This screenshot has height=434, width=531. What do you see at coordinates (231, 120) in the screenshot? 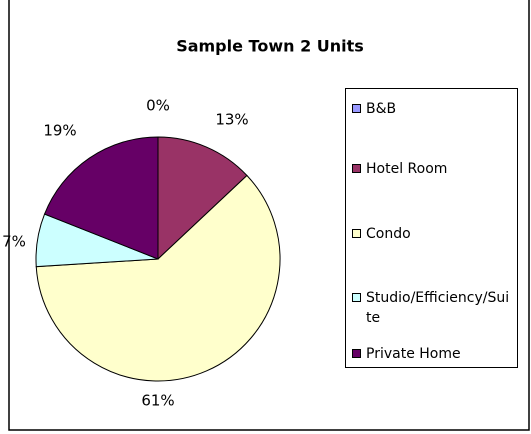
I see `data-label: 13%` at bounding box center [231, 120].